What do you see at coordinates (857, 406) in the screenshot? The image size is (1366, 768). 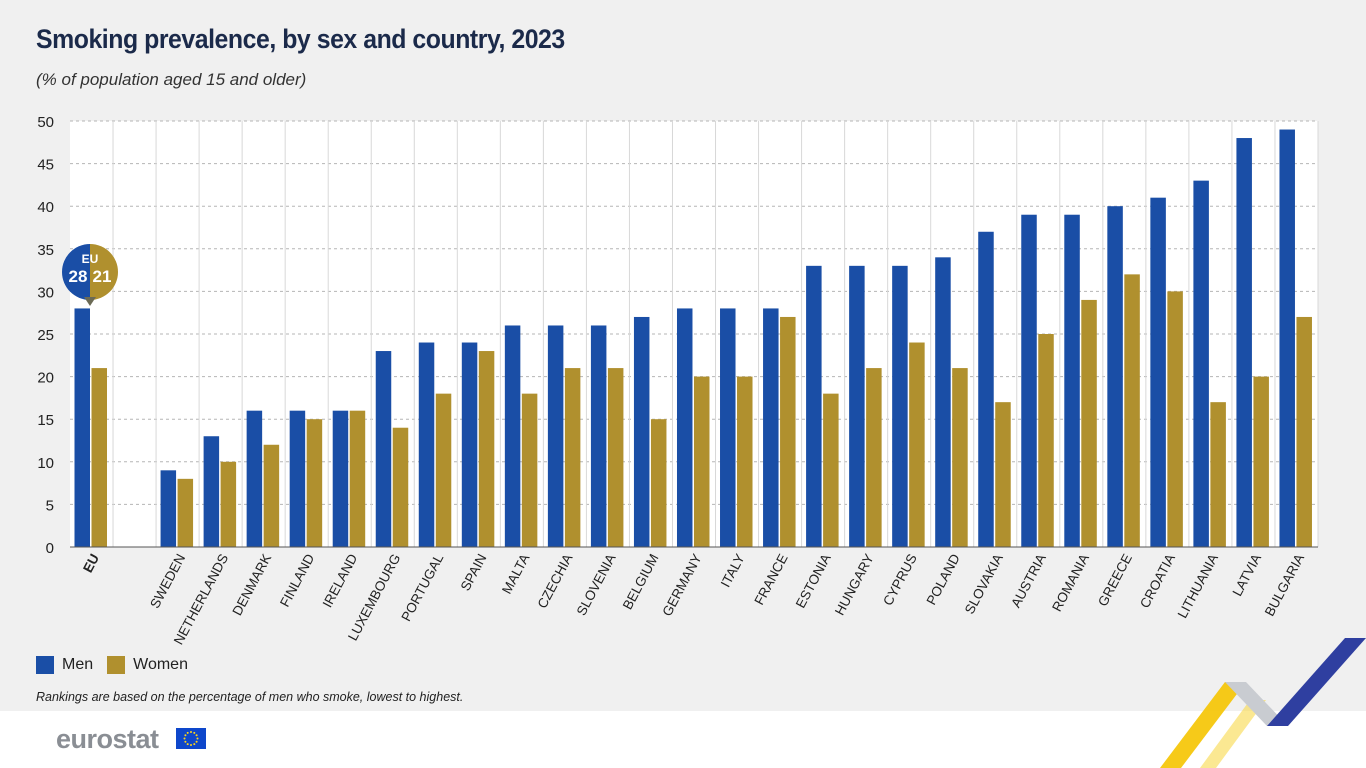 I see `bar-men-hungary` at bounding box center [857, 406].